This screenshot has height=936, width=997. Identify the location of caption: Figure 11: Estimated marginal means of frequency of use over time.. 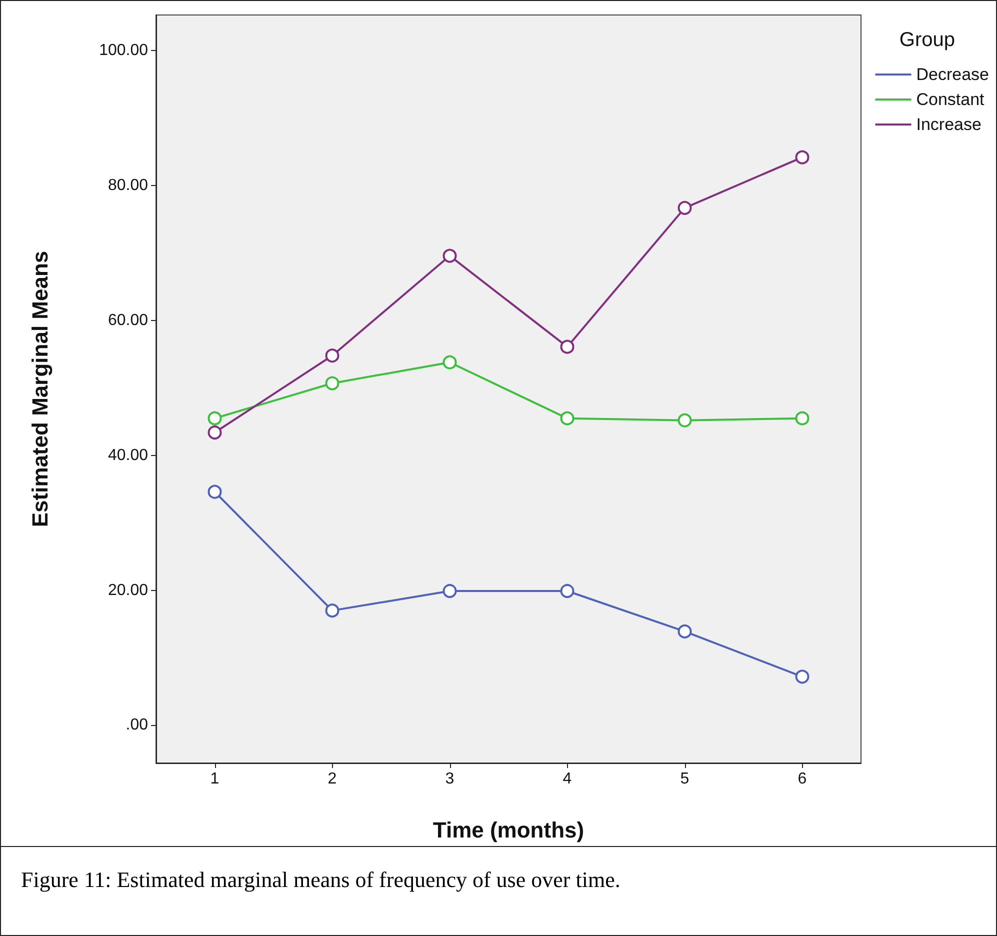
(498, 890).